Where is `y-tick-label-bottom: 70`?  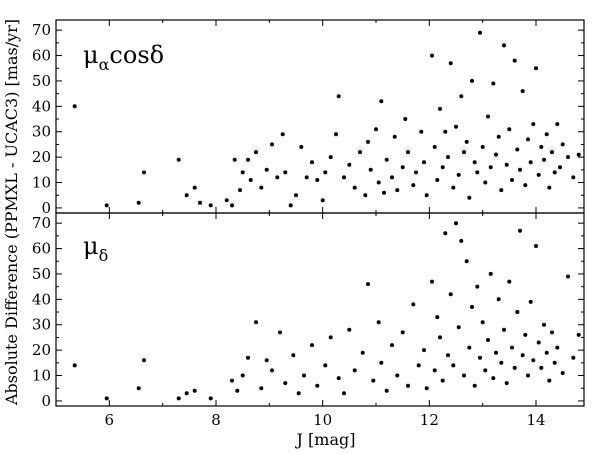 y-tick-label-bottom: 70 is located at coordinates (41, 223).